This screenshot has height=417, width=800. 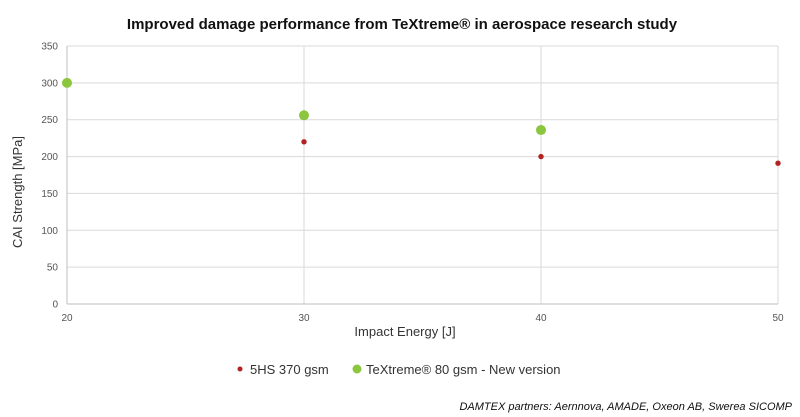 What do you see at coordinates (49, 194) in the screenshot?
I see `y-tick-label: 150` at bounding box center [49, 194].